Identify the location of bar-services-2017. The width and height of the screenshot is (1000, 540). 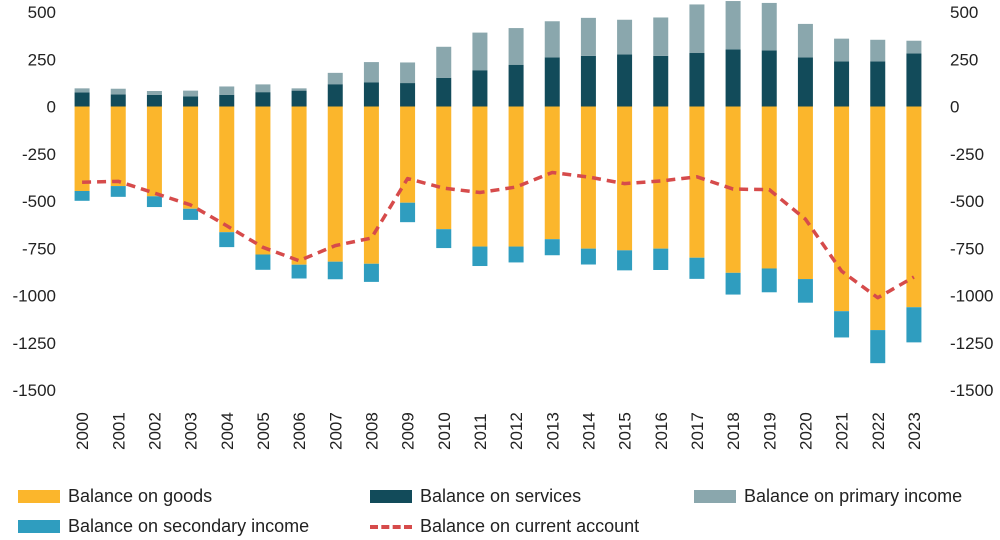
(697, 80).